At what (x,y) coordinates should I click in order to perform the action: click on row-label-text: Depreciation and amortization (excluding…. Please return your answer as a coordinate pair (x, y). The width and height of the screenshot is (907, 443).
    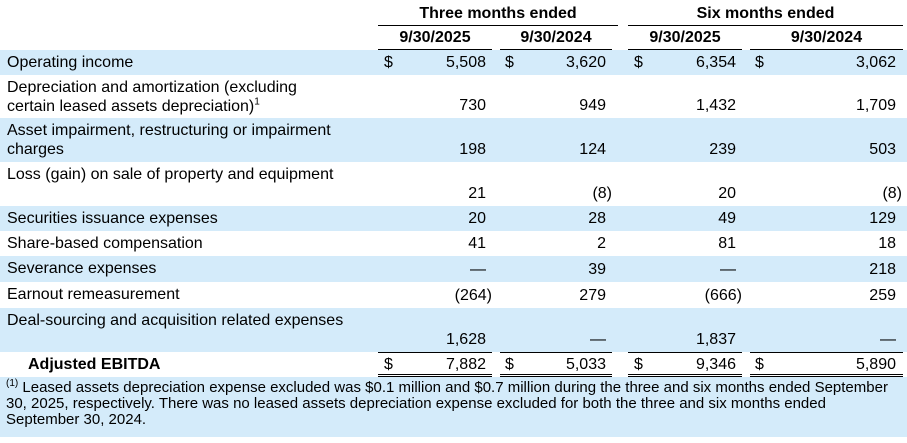
    Looking at the image, I should click on (152, 97).